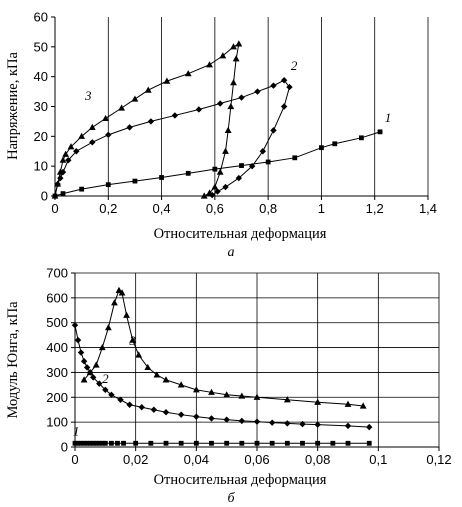 The image size is (462, 507). I want to click on y-tick-label: 500, so click(57, 322).